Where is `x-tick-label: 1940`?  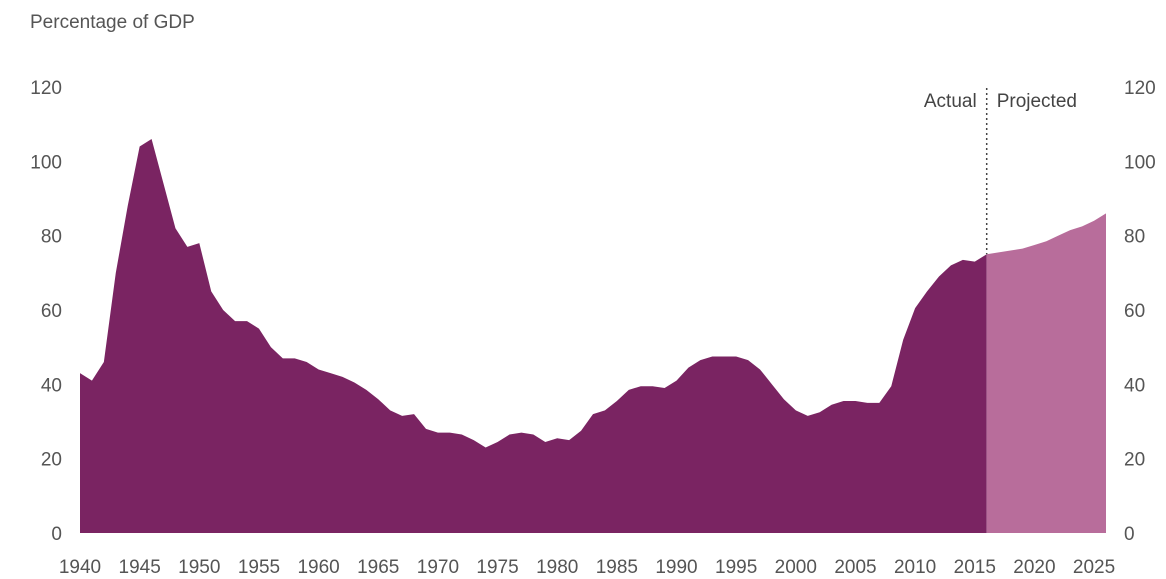 x-tick-label: 1940 is located at coordinates (80, 567).